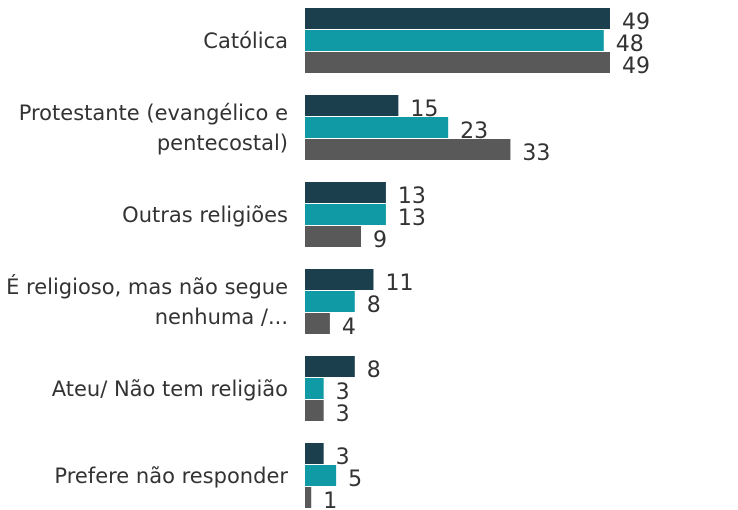 The height and width of the screenshot is (510, 738). I want to click on category-label: Ateu/ Não tem religião, so click(169, 389).